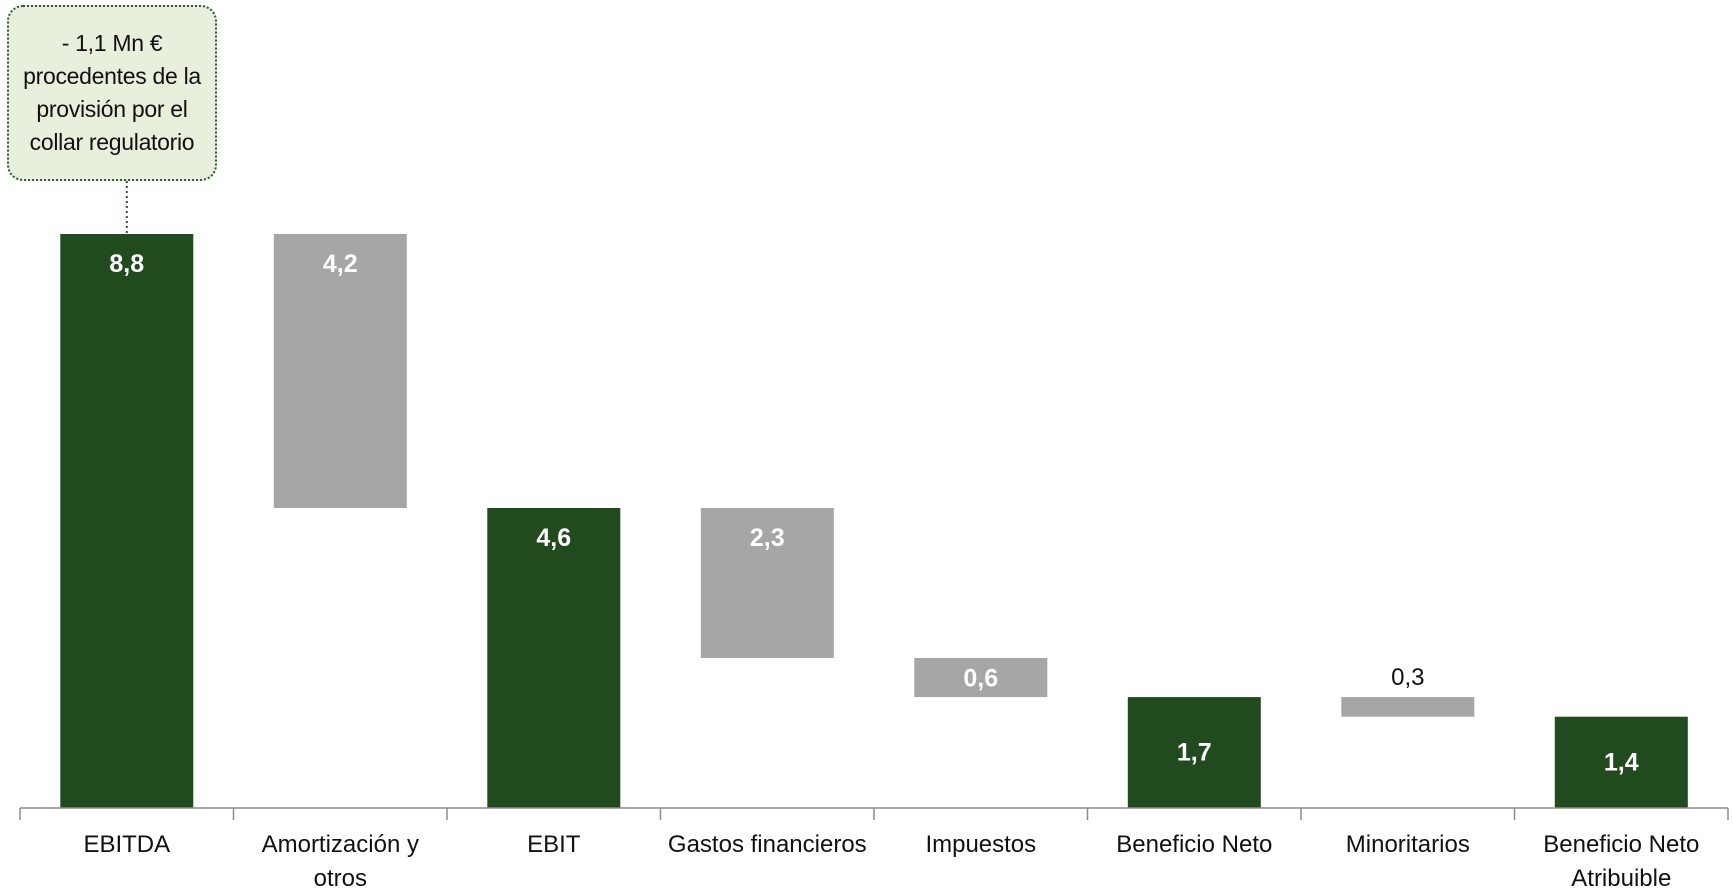 This screenshot has width=1733, height=893. I want to click on bar-impuestos, so click(981, 678).